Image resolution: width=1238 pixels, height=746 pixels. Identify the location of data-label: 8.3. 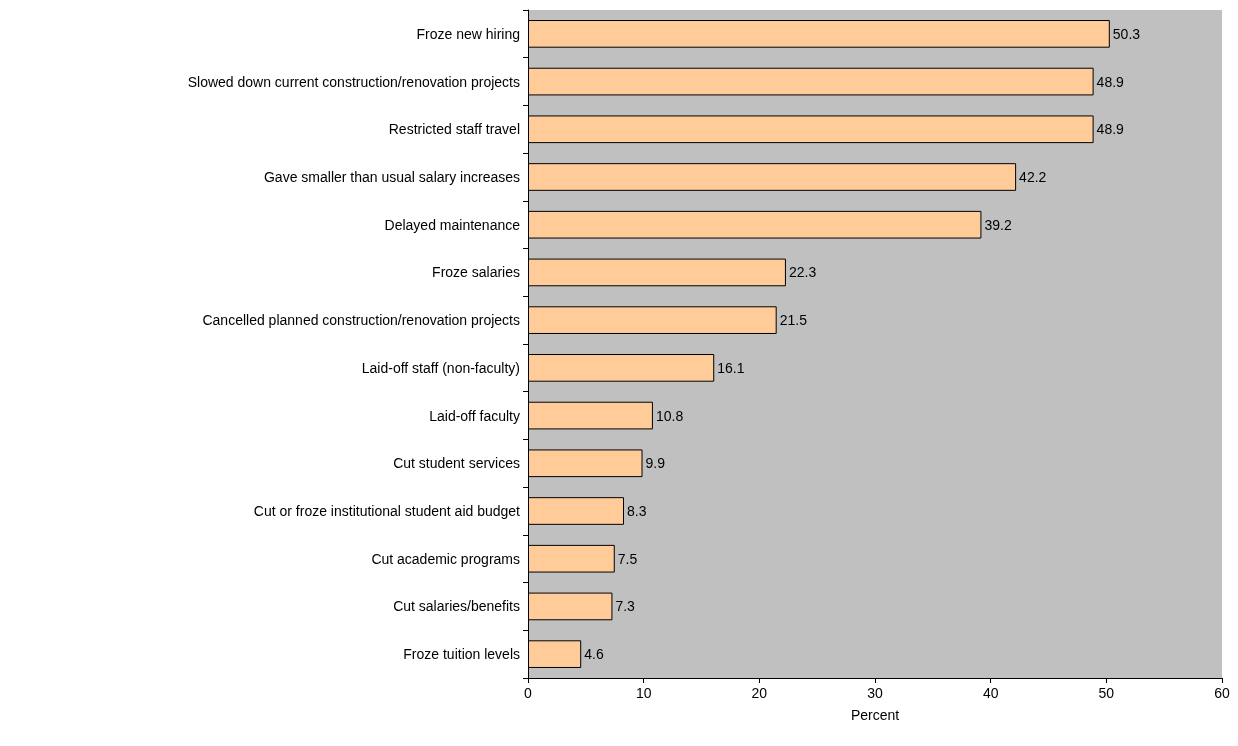
(637, 511).